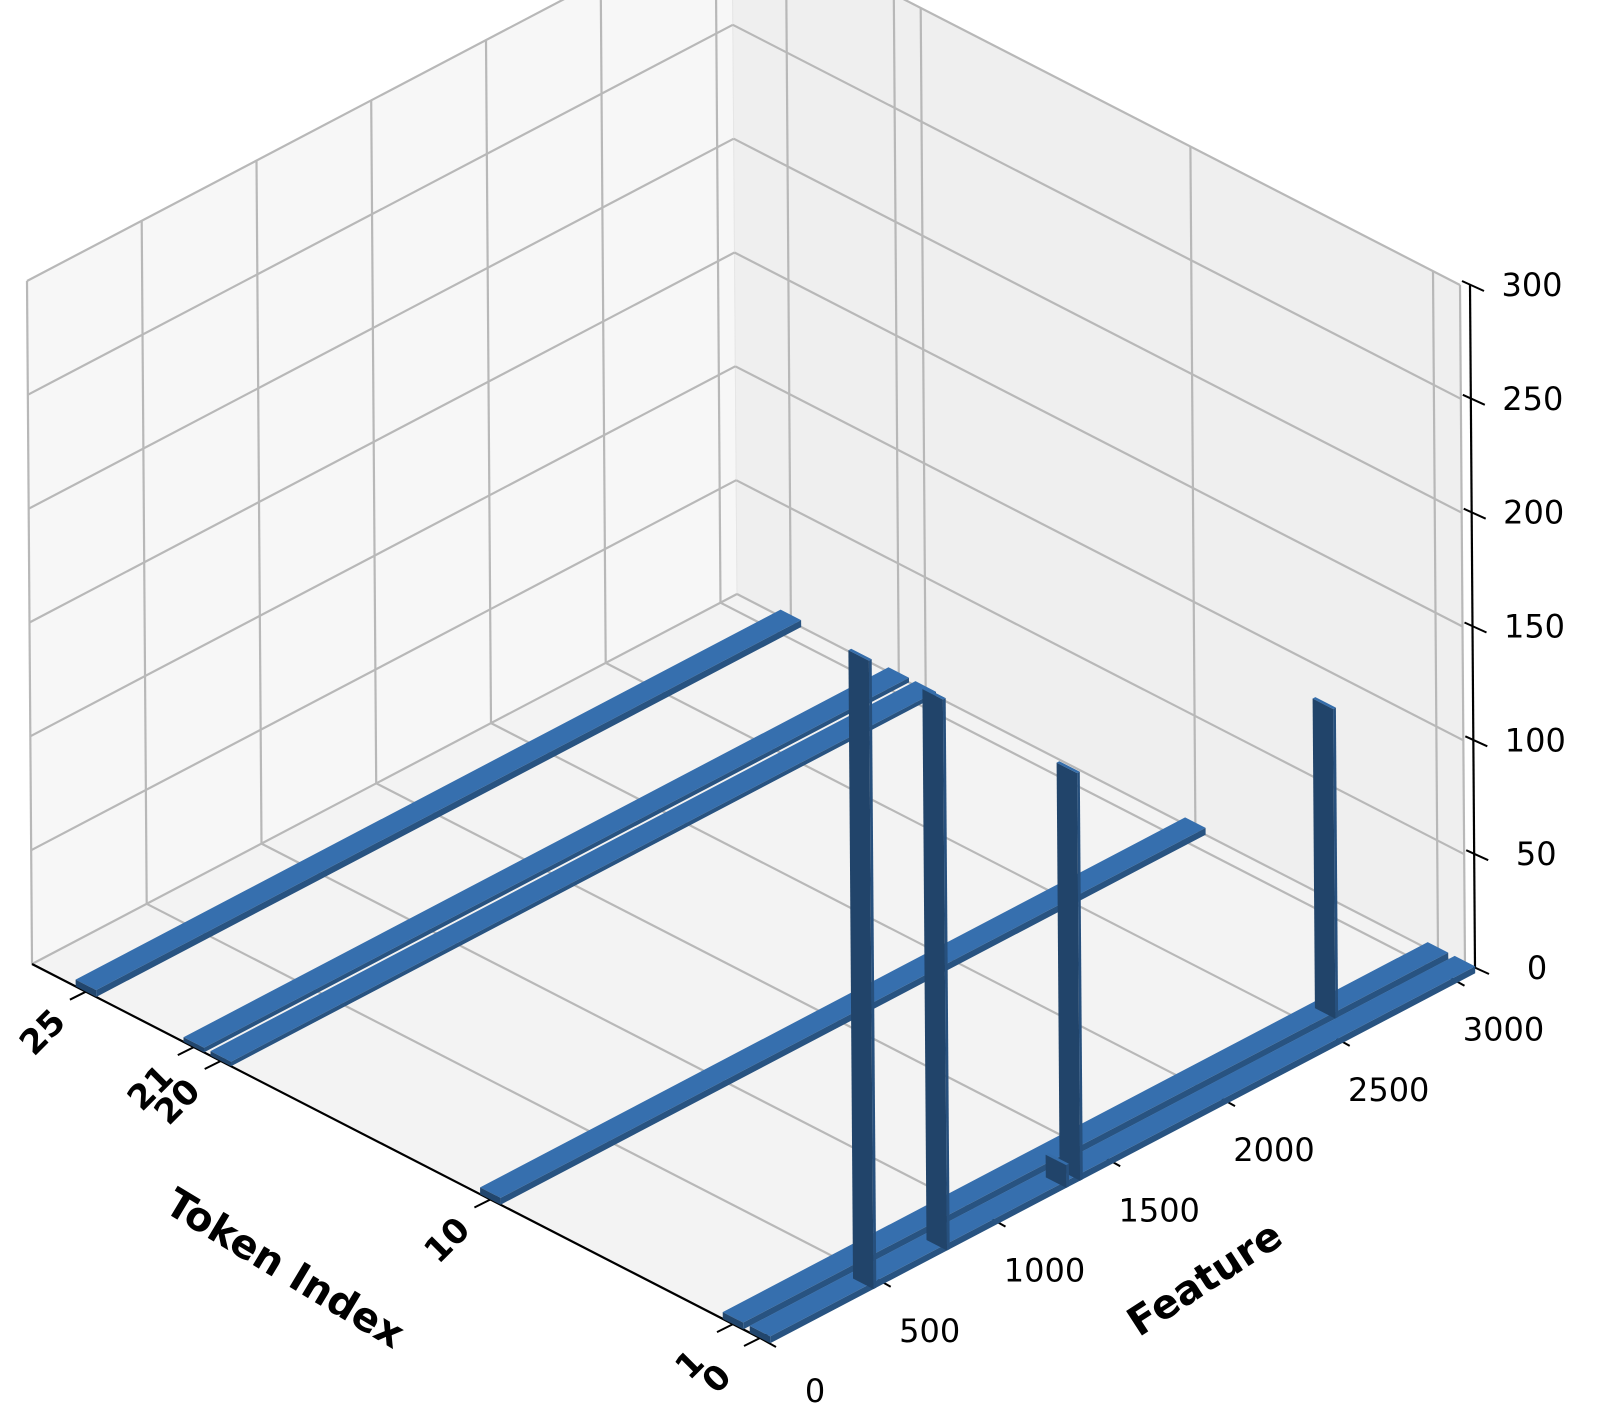 The image size is (1610, 1426). I want to click on y-tick-label: 2500, so click(1388, 1090).